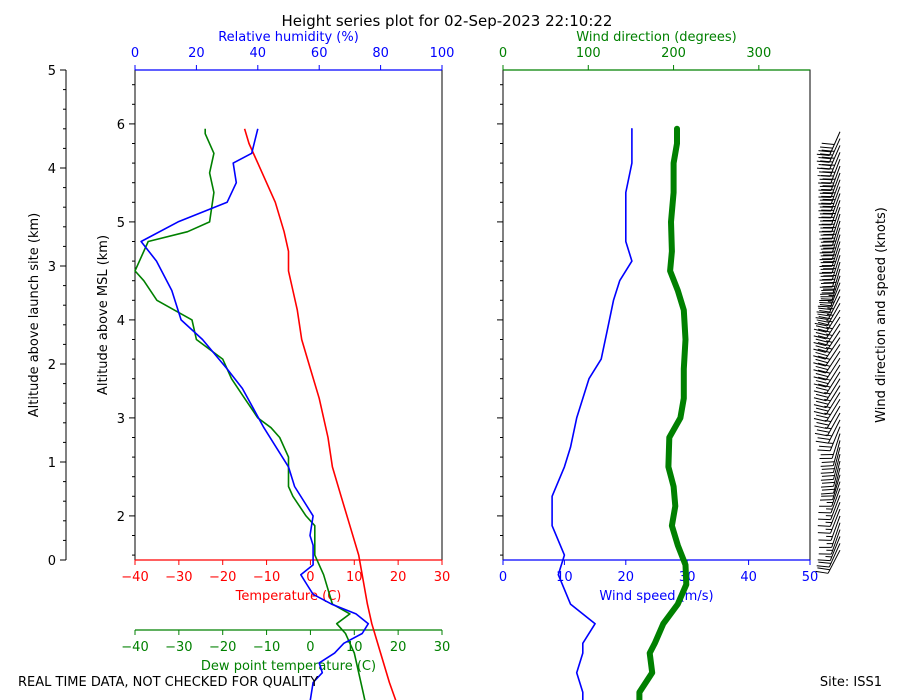 This screenshot has width=900, height=700. What do you see at coordinates (121, 517) in the screenshot?
I see `msl-altitude-tick-label: 2` at bounding box center [121, 517].